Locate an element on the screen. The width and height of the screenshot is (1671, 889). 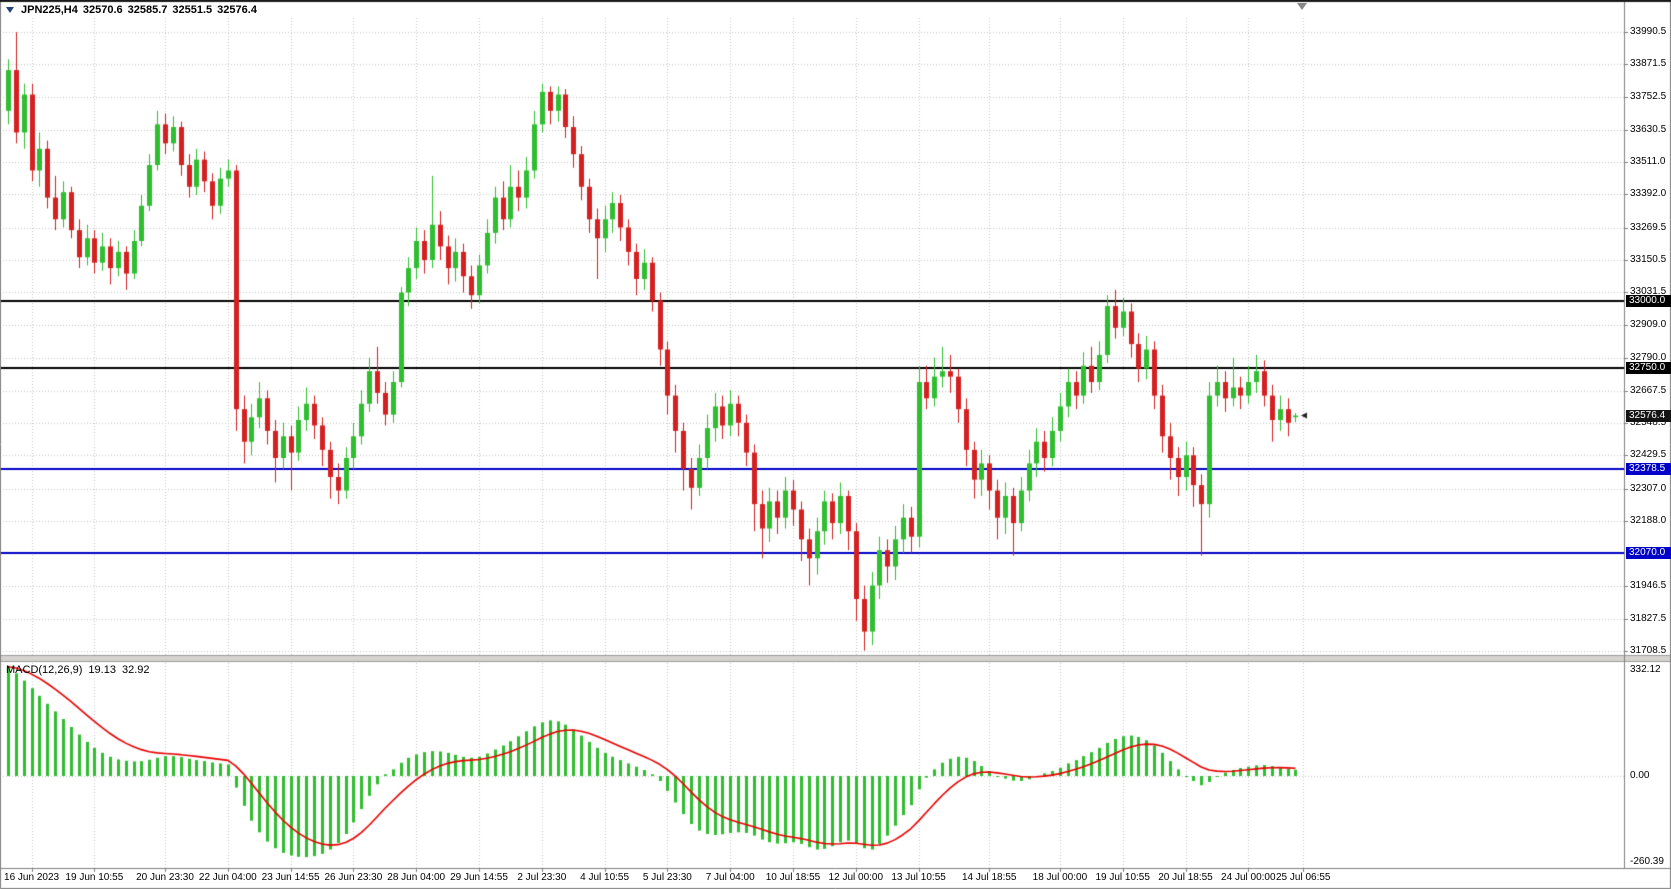
chart-symbol-period: JPN225,H4 is located at coordinates (49, 10).